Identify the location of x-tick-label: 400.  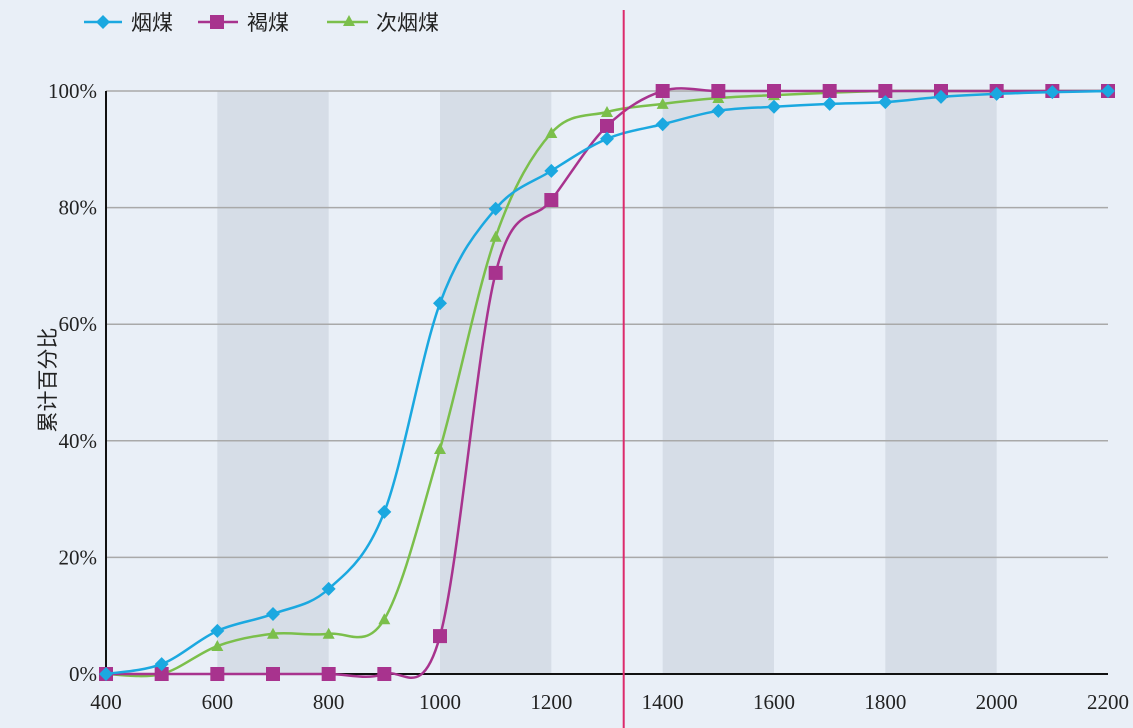
(106, 702).